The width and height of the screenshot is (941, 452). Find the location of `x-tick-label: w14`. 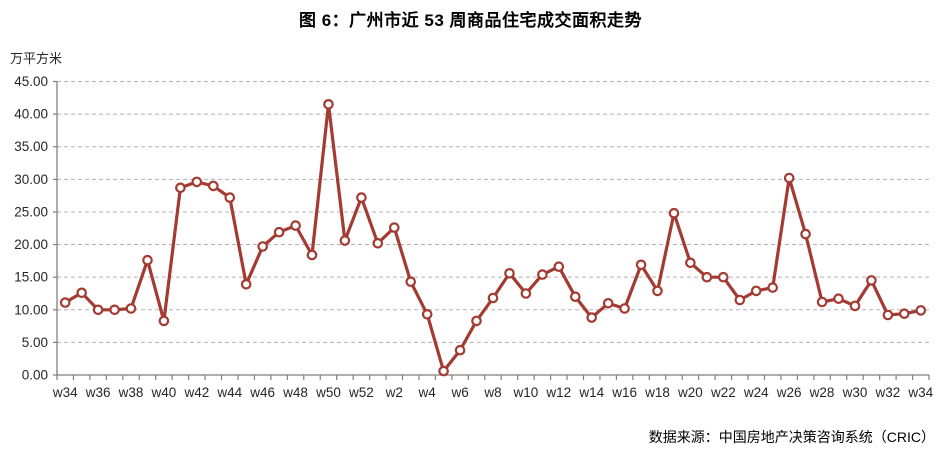

x-tick-label: w14 is located at coordinates (591, 392).